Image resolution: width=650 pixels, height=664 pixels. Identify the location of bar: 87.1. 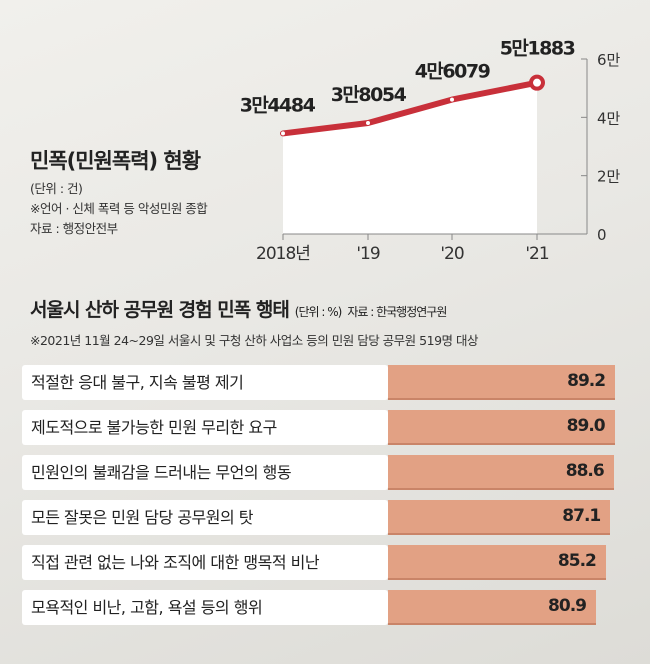
(499, 517).